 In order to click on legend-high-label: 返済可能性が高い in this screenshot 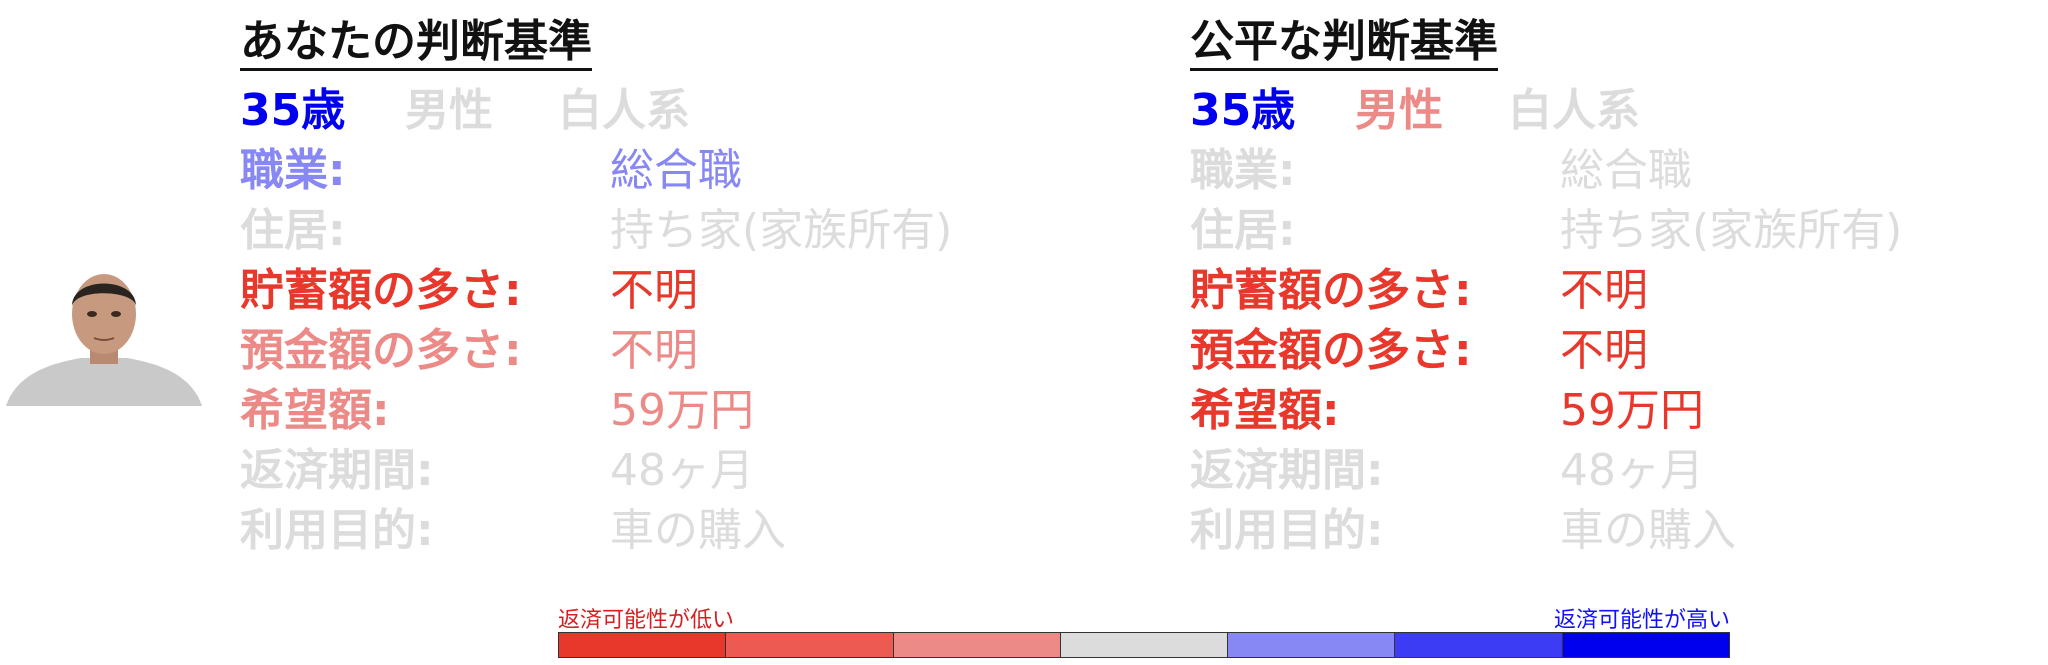, I will do `click(1641, 620)`.